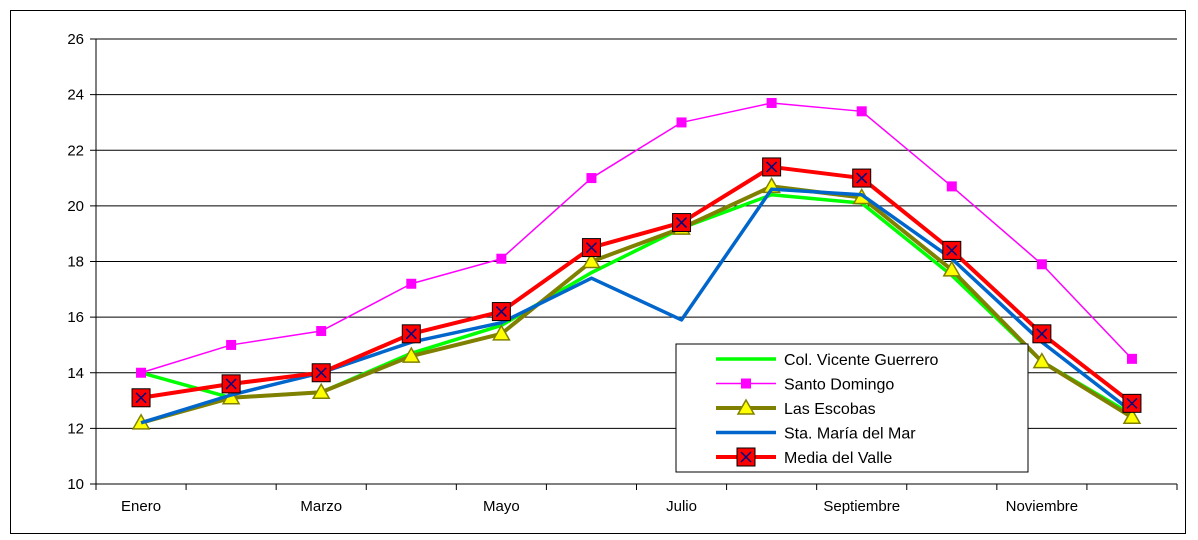 This screenshot has height=540, width=1198. I want to click on legend-label: Las Escobas, so click(830, 409).